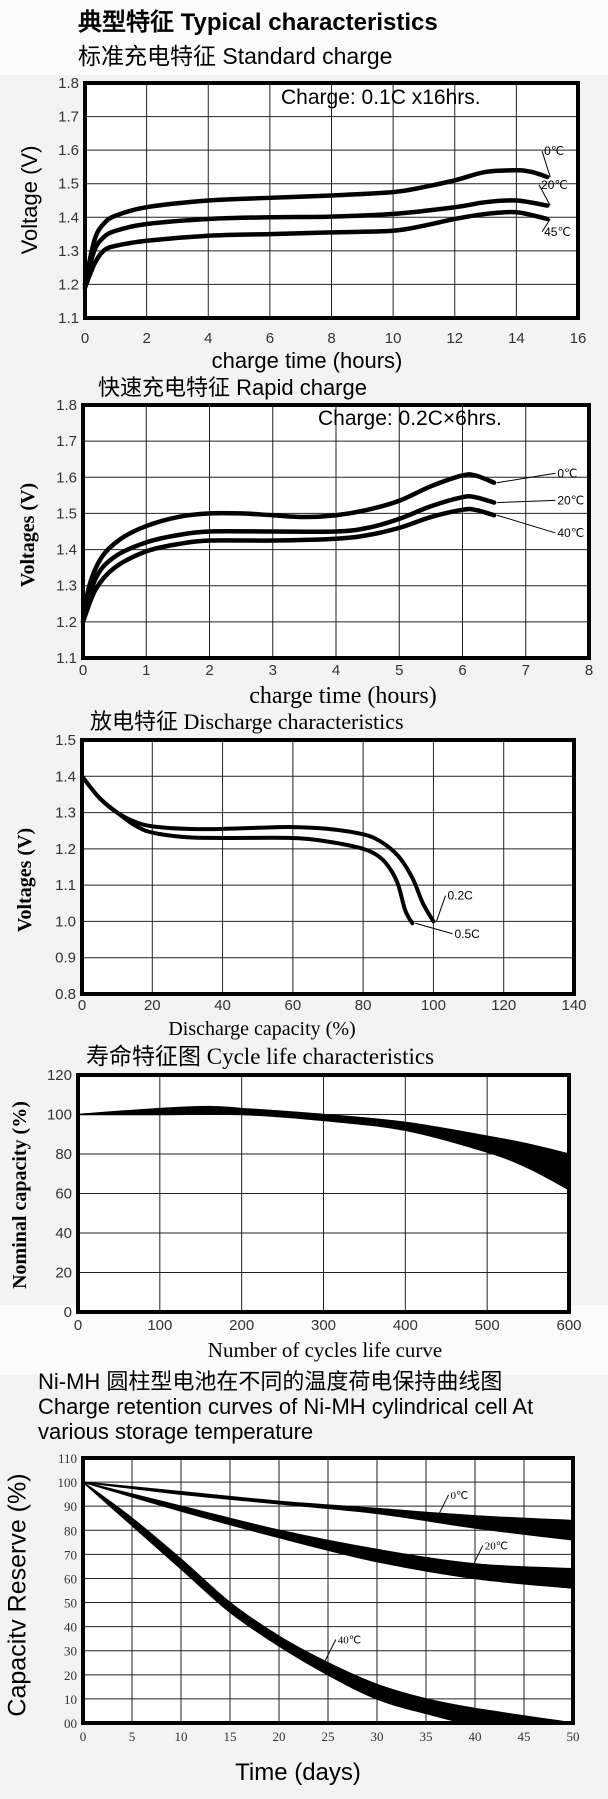  Describe the element at coordinates (405, 1325) in the screenshot. I see `x-tick-label: 400` at that location.